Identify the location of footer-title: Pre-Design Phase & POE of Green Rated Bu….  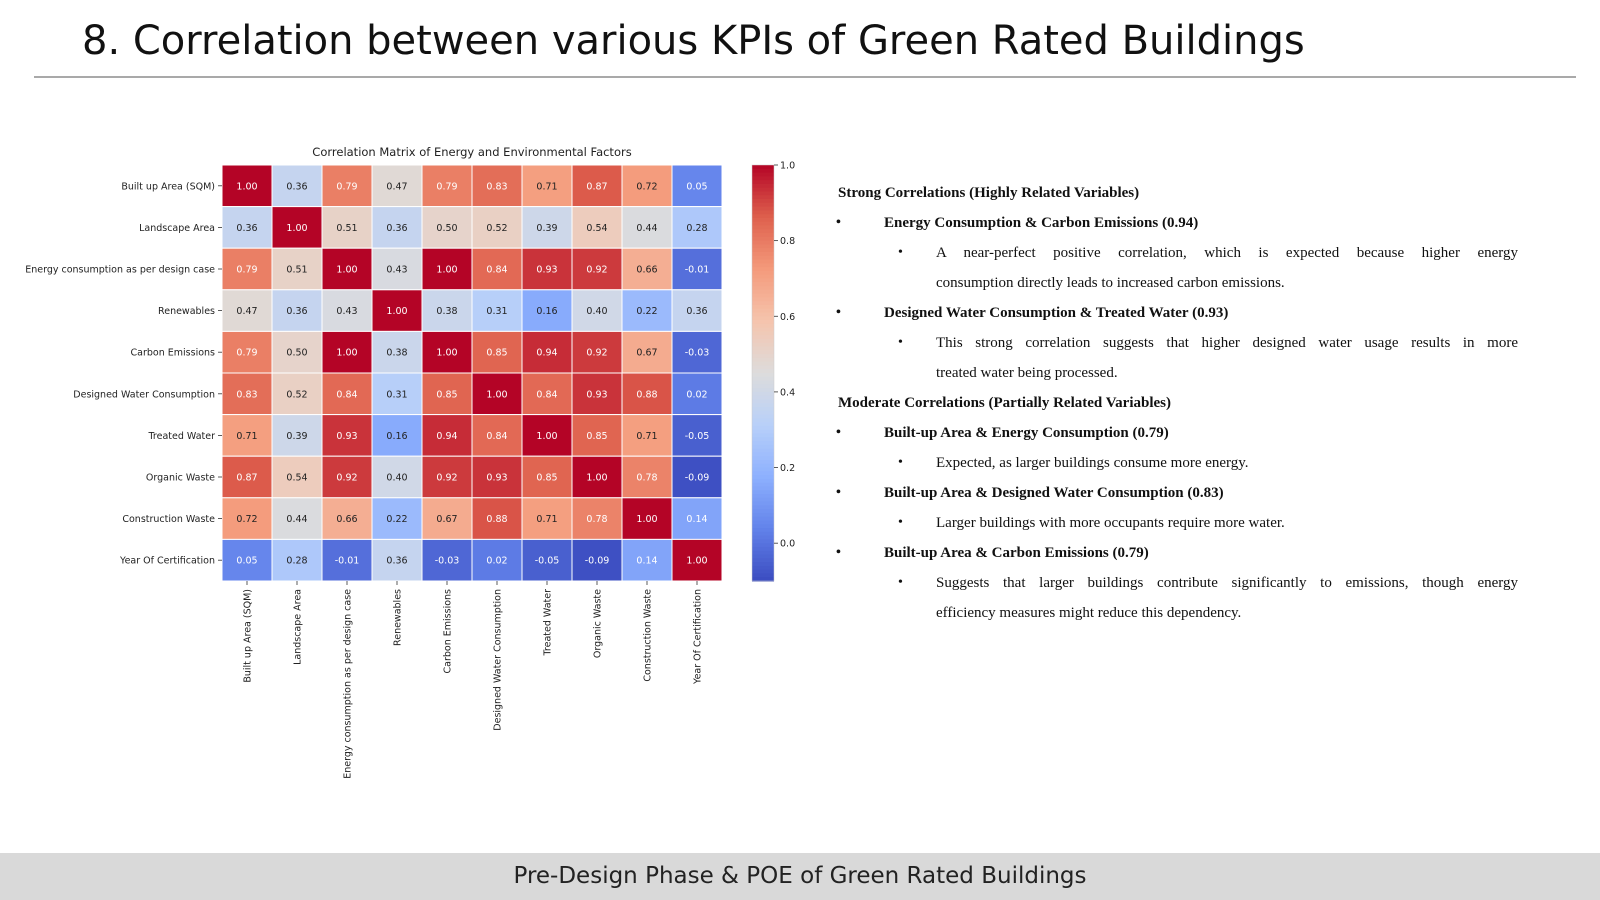
(800, 876).